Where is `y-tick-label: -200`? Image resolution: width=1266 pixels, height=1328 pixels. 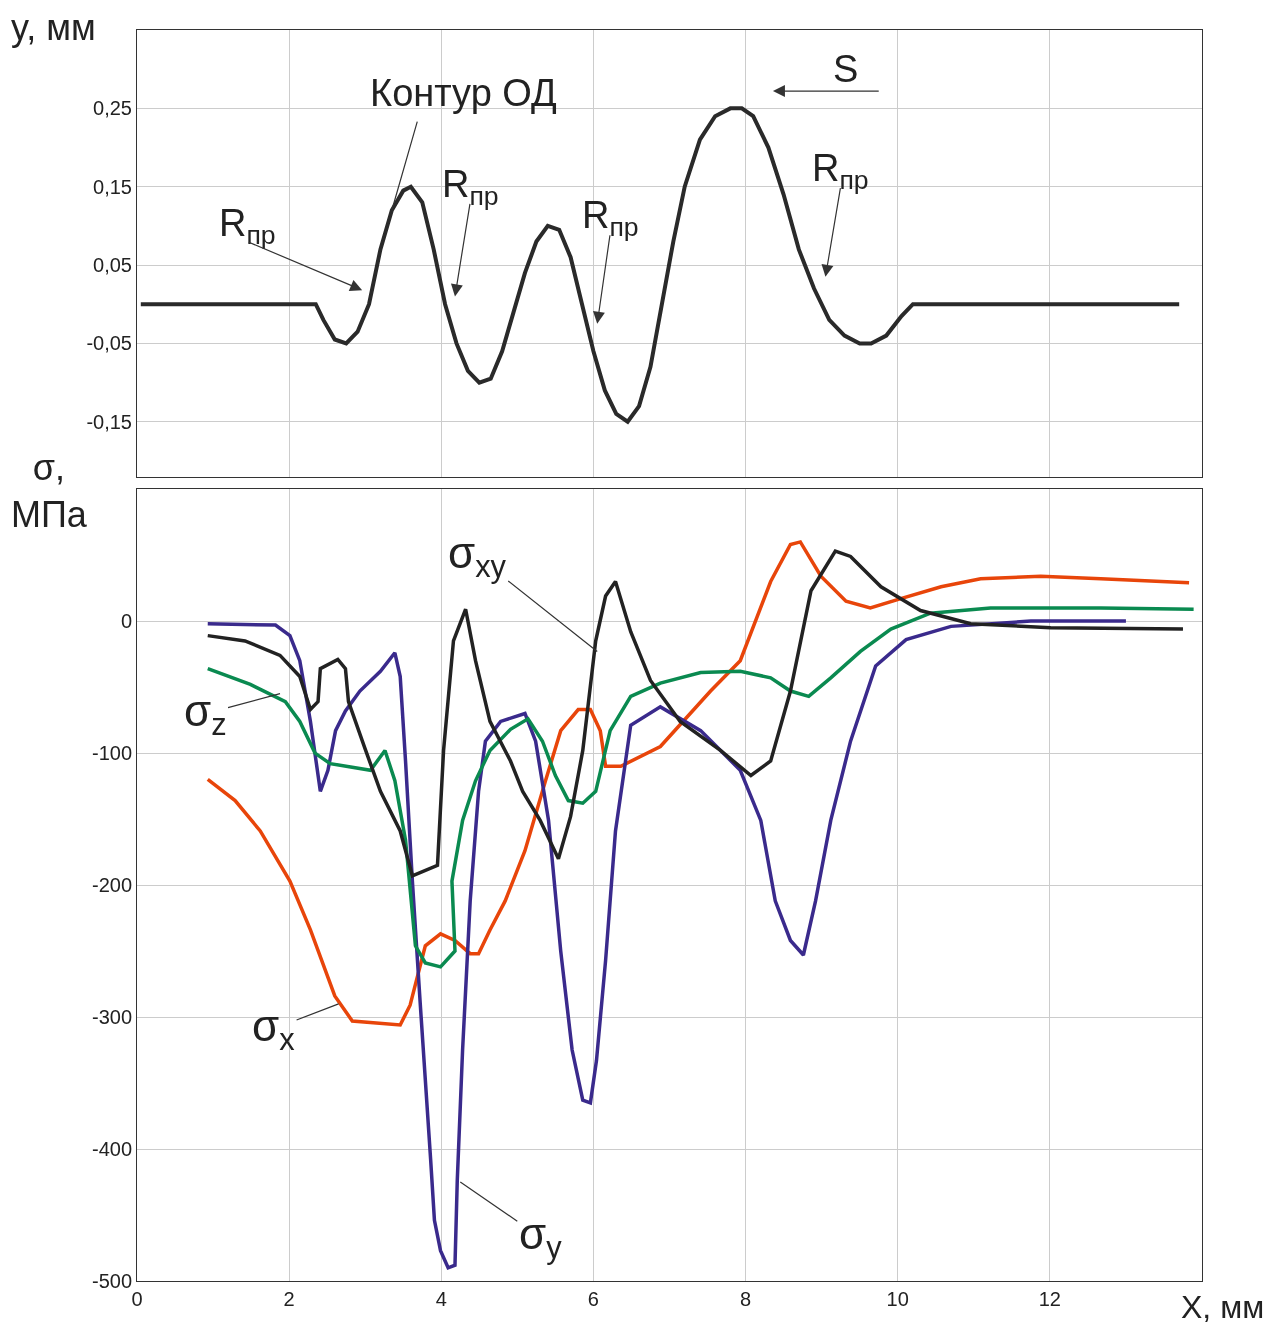
y-tick-label: -200 is located at coordinates (111, 885).